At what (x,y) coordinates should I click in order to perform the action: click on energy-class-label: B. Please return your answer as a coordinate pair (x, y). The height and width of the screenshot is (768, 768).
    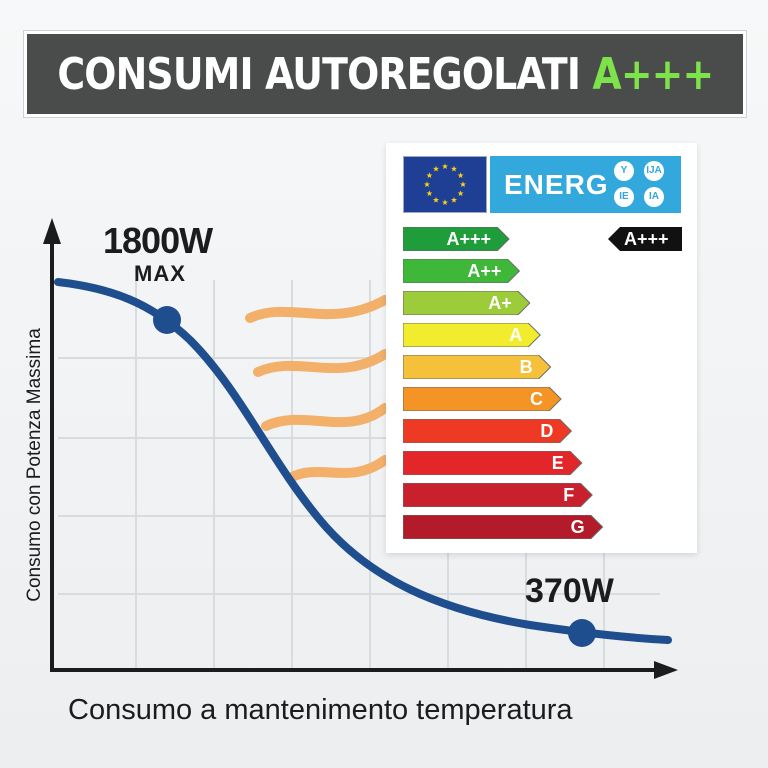
    Looking at the image, I should click on (526, 367).